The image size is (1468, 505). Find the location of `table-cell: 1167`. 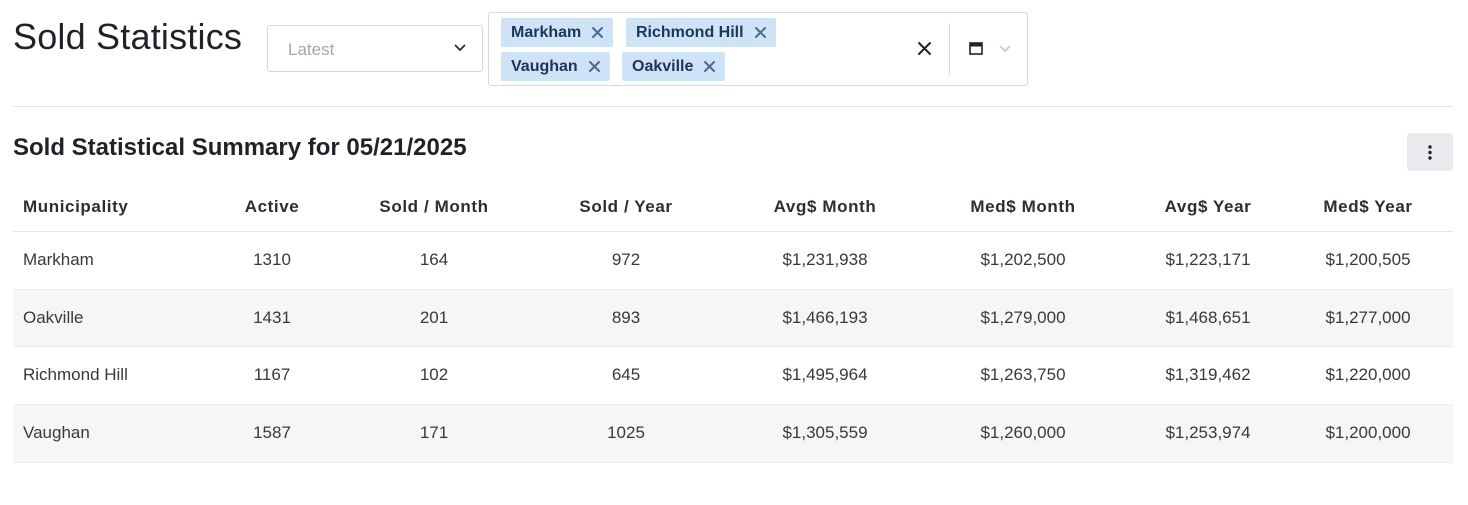

table-cell: 1167 is located at coordinates (272, 375).